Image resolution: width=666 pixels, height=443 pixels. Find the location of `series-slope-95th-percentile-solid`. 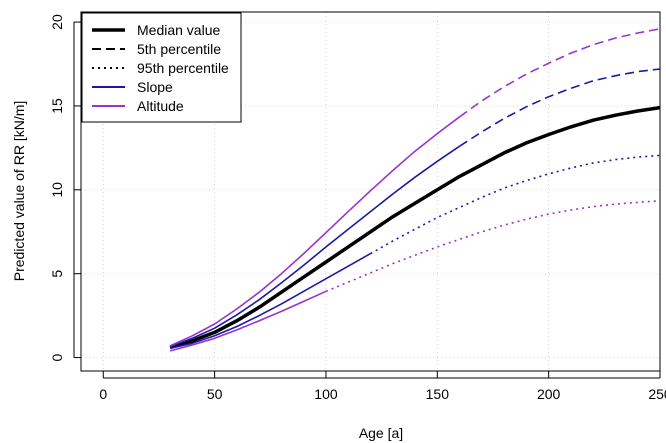

series-slope-95th-percentile-solid is located at coordinates (270, 301).